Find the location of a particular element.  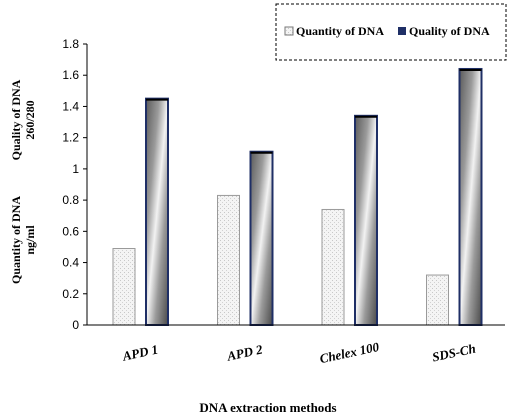

y-tick-label: 0.4 is located at coordinates (70, 263).